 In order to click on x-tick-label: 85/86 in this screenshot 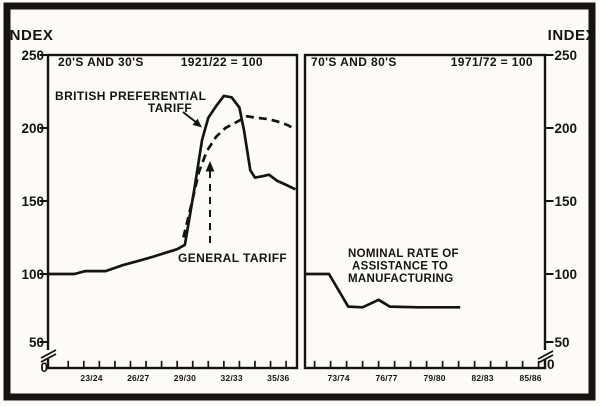, I will do `click(530, 378)`.